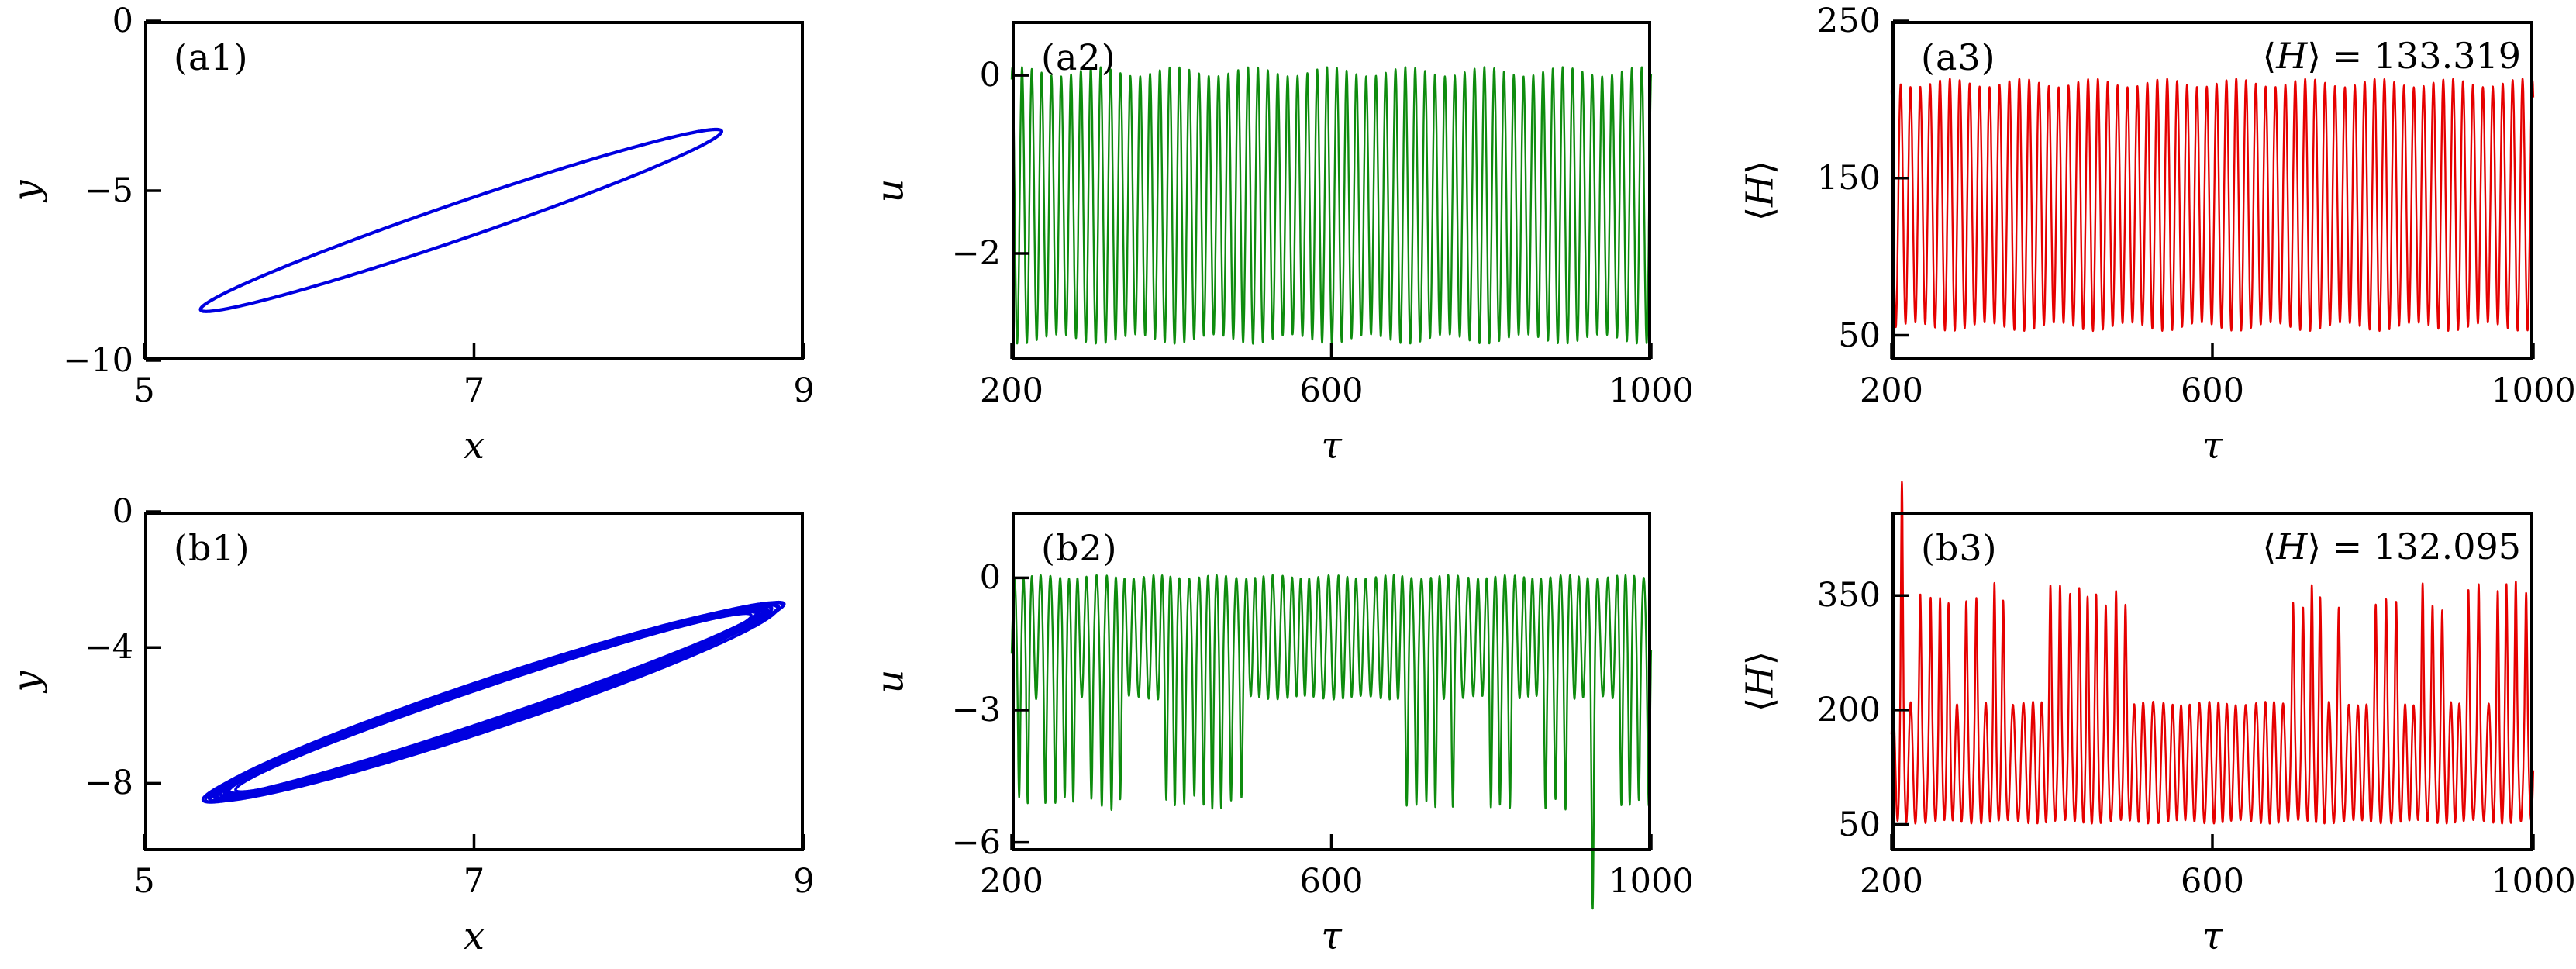  I want to click on panel-b2: (b2) τ u 200 600 1000 0 −3 −6, so click(1281, 735).